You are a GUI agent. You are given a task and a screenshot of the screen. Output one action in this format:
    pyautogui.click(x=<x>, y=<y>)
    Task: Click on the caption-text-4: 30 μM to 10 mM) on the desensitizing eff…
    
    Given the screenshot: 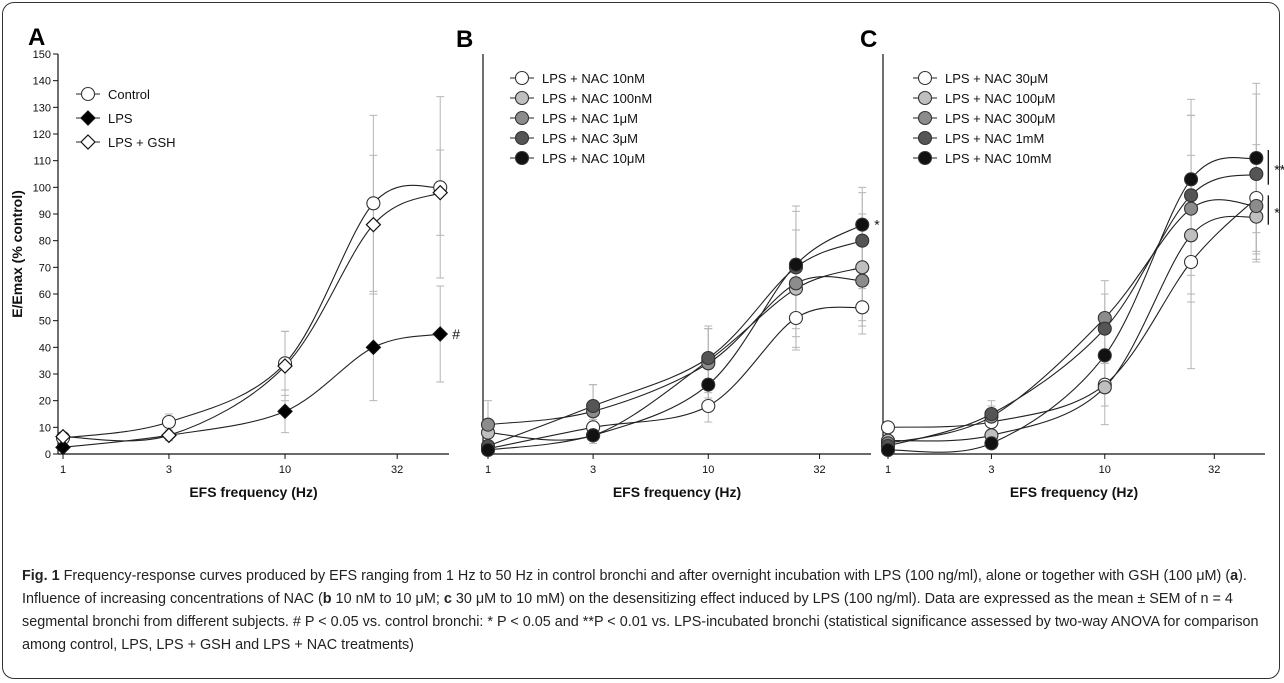 What is the action you would take?
    pyautogui.click(x=640, y=622)
    